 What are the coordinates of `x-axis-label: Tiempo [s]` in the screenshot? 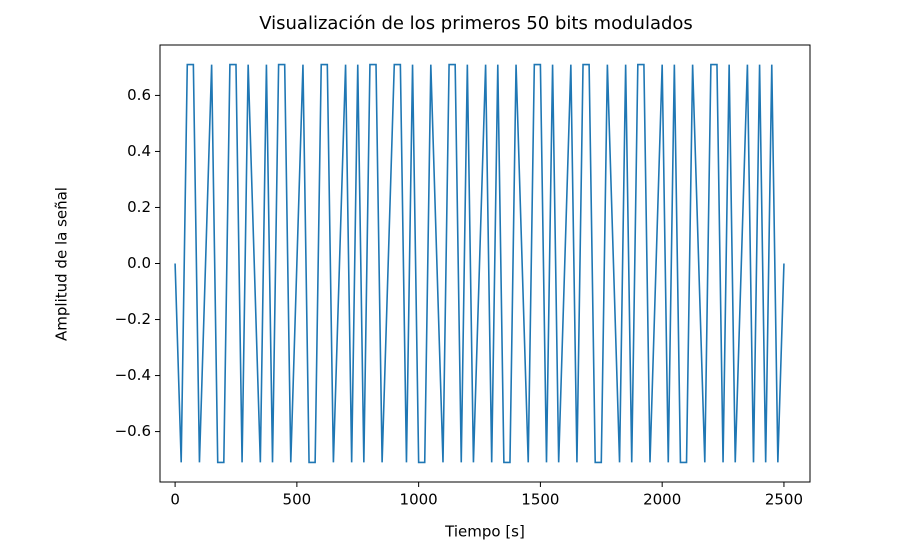 It's located at (484, 532).